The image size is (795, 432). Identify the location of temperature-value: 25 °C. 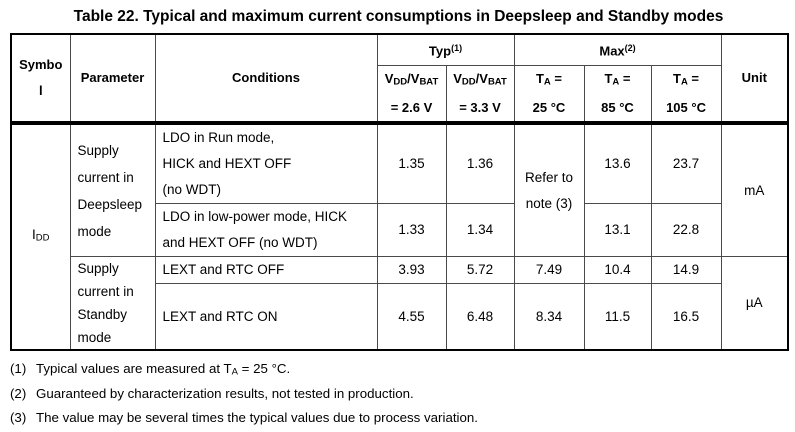
(549, 107).